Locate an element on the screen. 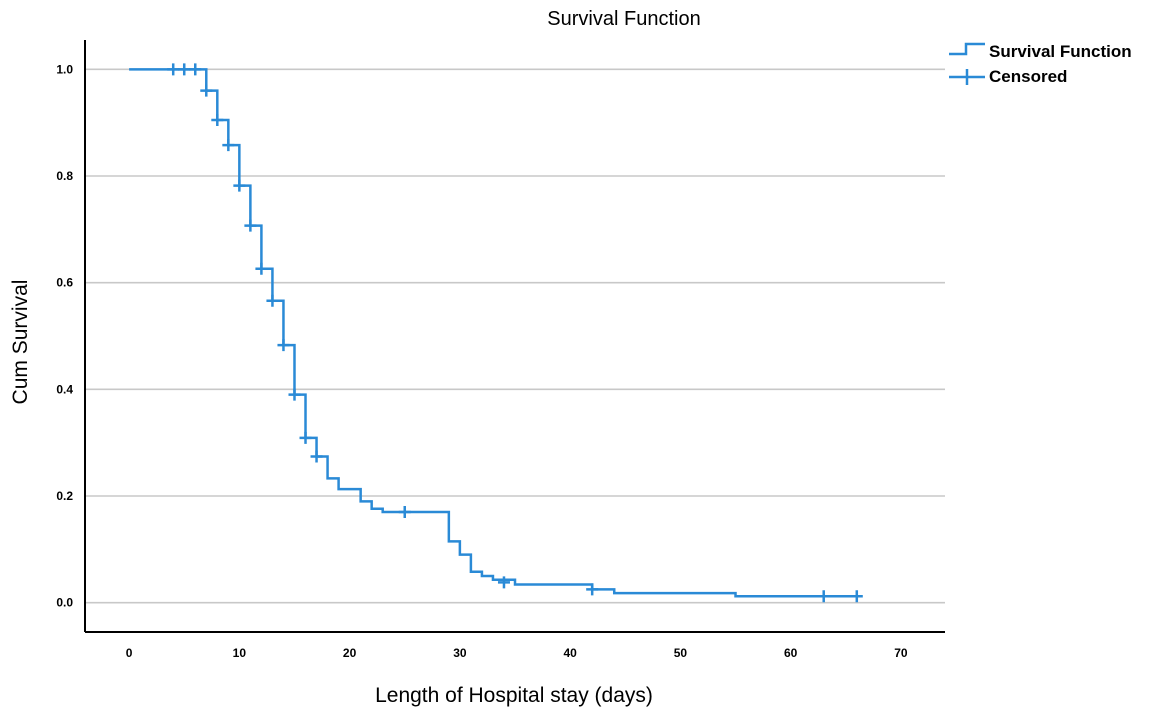 This screenshot has height=718, width=1164. legend-item-survival-function: Survival Function is located at coordinates (1040, 51).